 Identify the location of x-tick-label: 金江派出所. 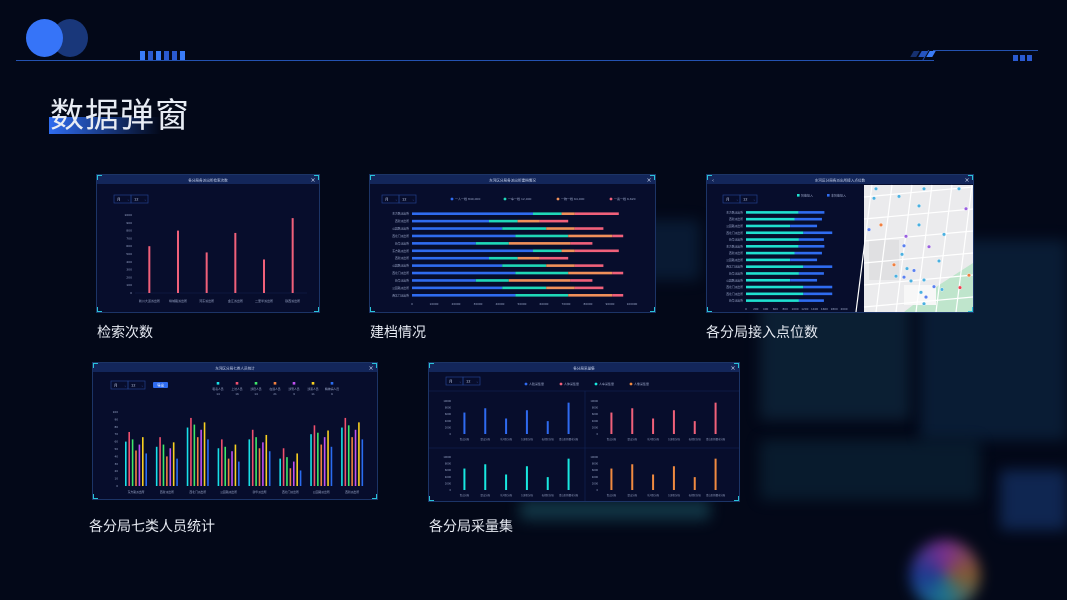
(235, 300).